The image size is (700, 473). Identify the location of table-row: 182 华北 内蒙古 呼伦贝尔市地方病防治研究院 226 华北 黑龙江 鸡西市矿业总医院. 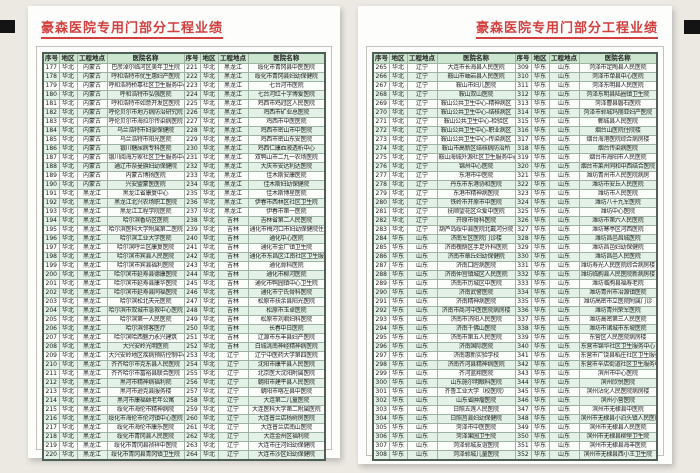
(184, 113).